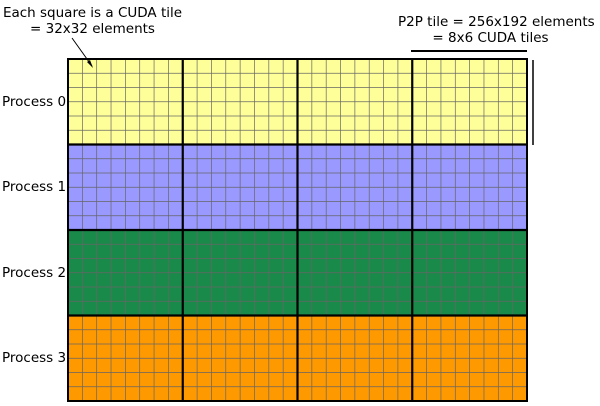 The height and width of the screenshot is (406, 600). I want to click on process-0-label: Process 0, so click(34, 102).